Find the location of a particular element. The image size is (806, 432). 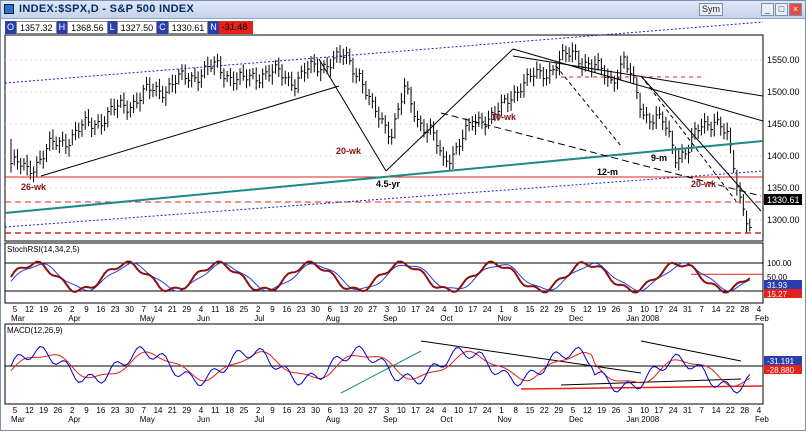

stochrsi-panel is located at coordinates (384, 273).